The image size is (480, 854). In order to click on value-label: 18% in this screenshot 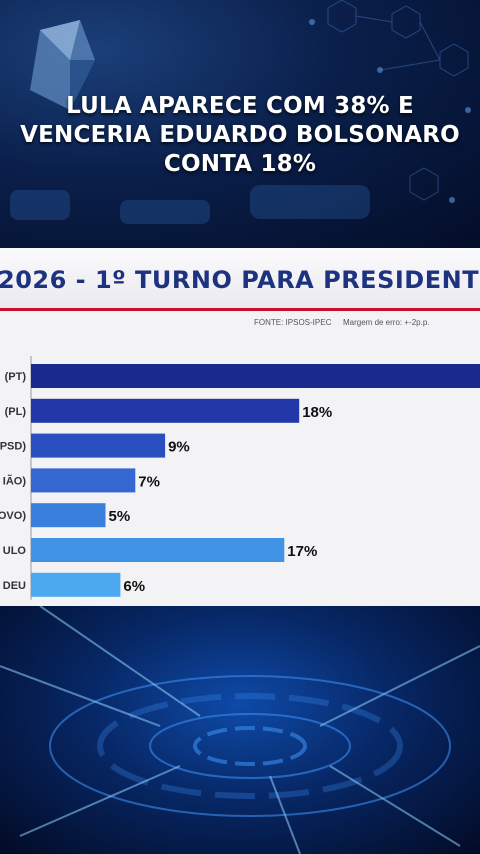, I will do `click(317, 412)`.